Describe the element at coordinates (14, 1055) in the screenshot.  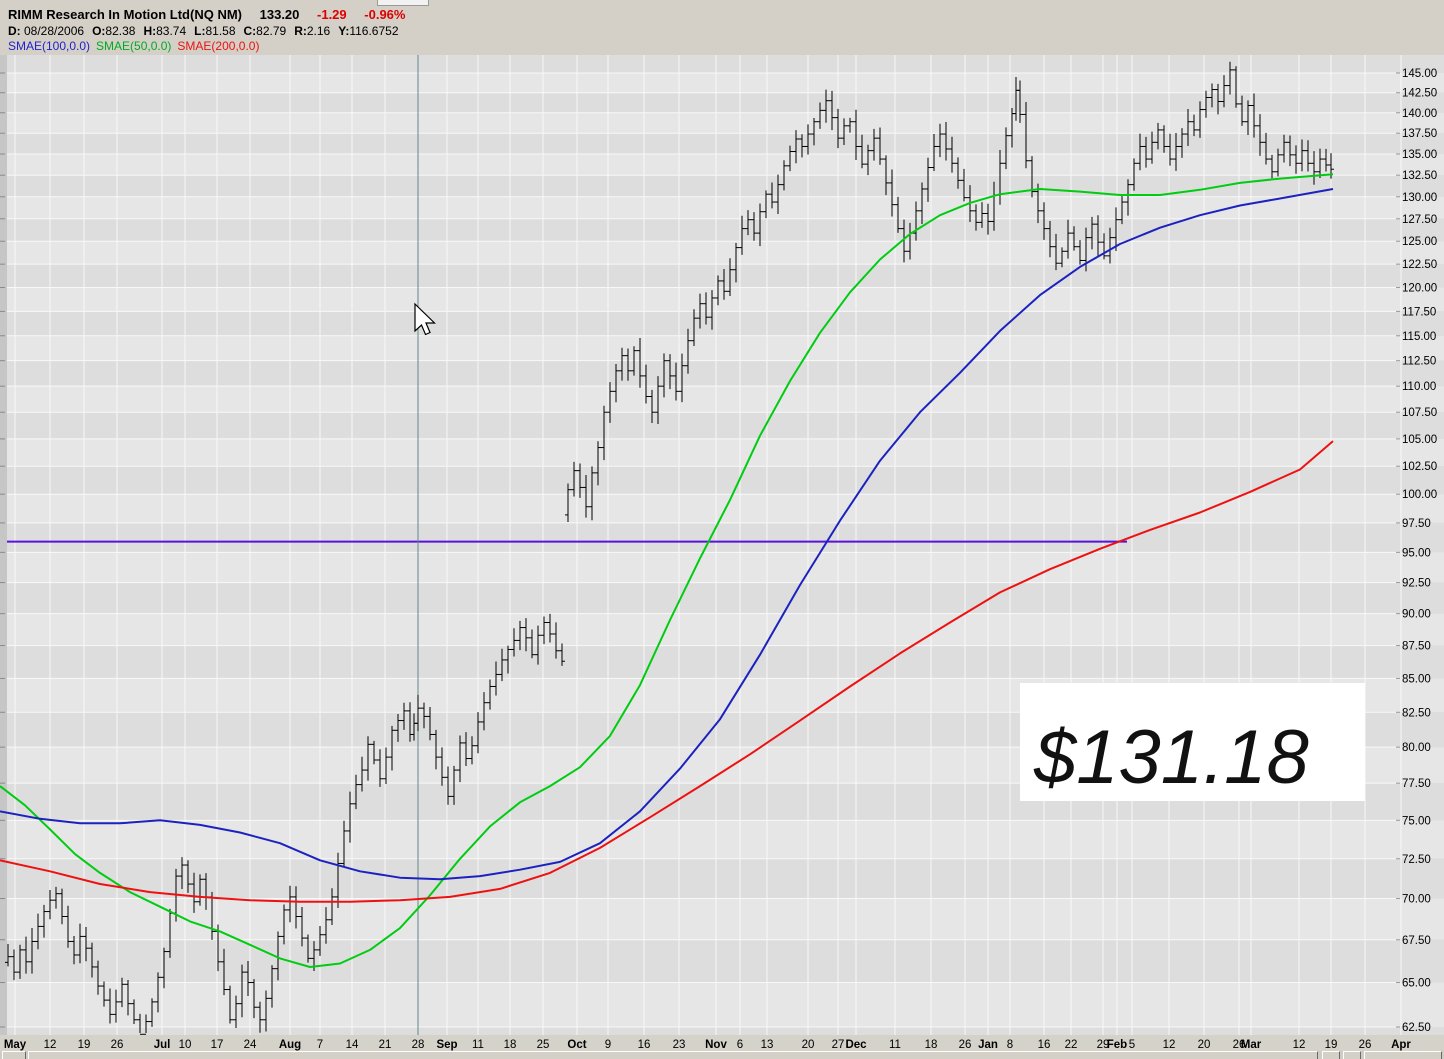
I see `scrollbar-left-button` at that location.